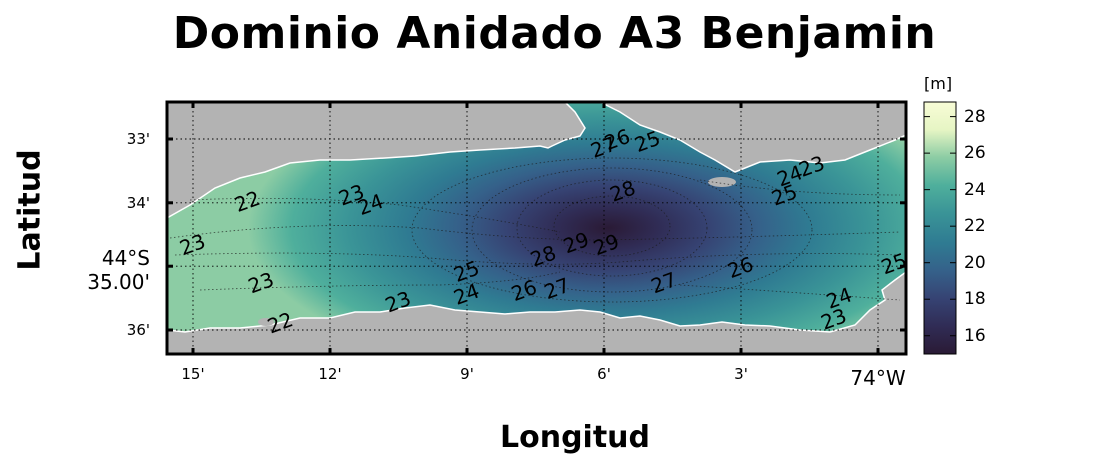 The image size is (1109, 458). What do you see at coordinates (138, 202) in the screenshot?
I see `y-tick-label: 34'` at bounding box center [138, 202].